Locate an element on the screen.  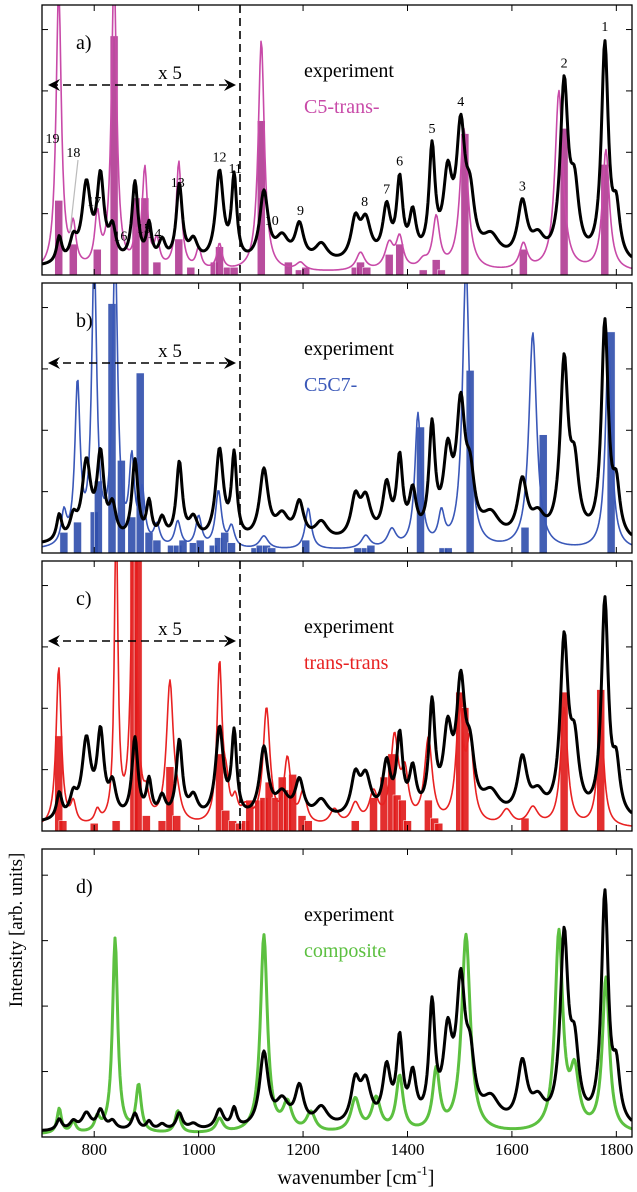
peak-label: 18 is located at coordinates (73, 153).